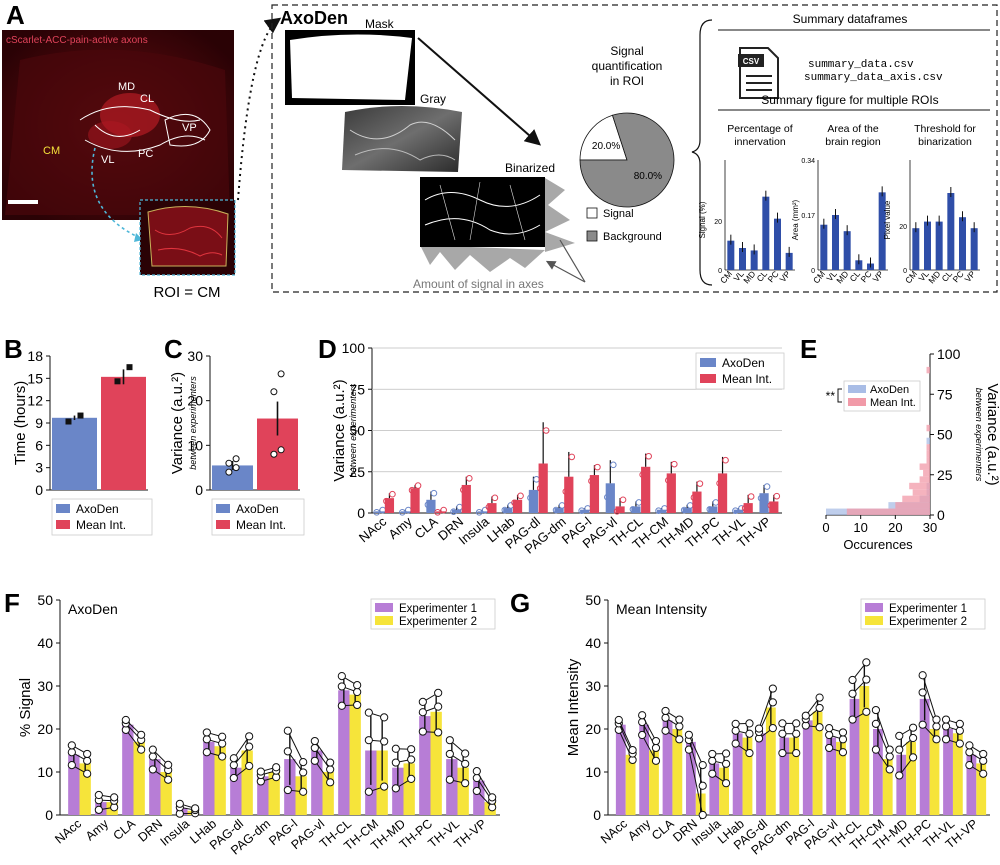  What do you see at coordinates (718, 222) in the screenshot?
I see `mini-ytick-0-20: 20` at bounding box center [718, 222].